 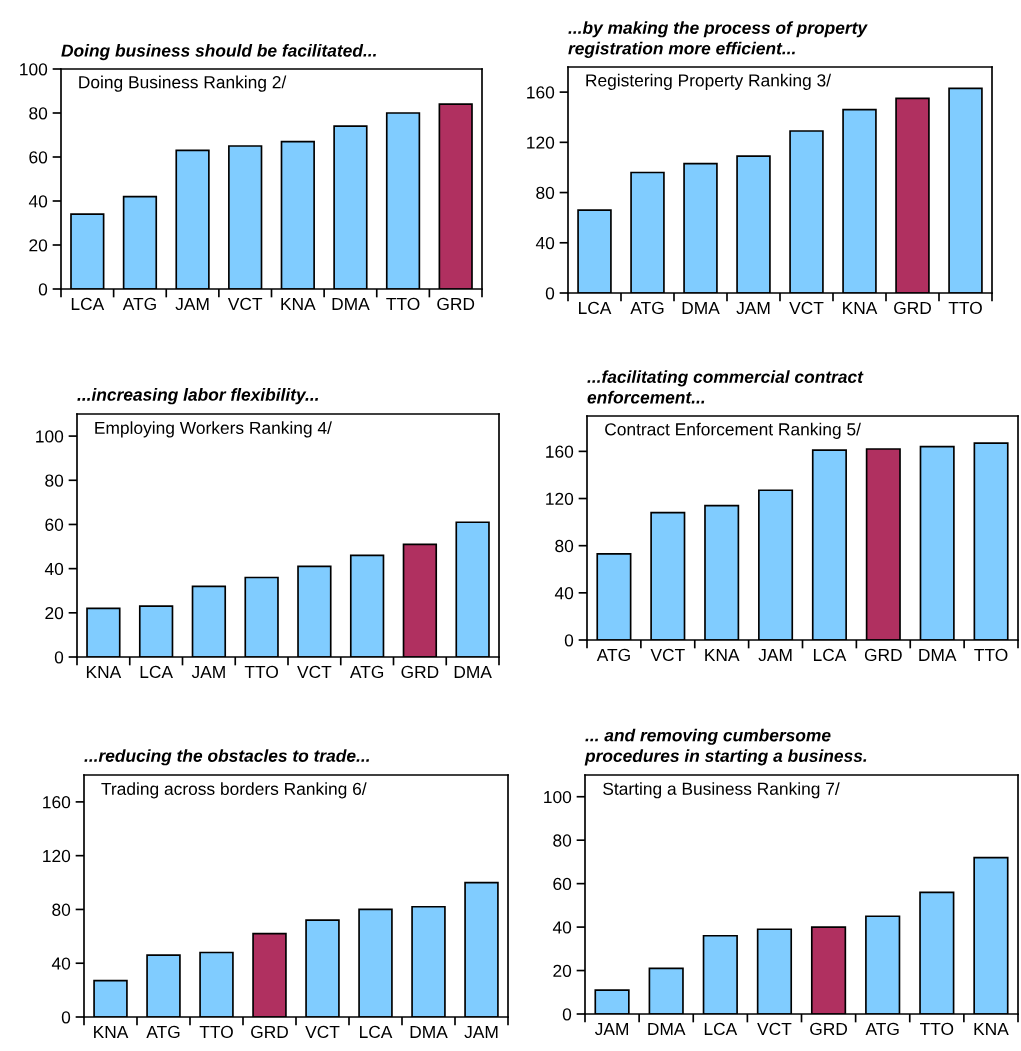 What do you see at coordinates (725, 747) in the screenshot?
I see `chart-title: ... and removing cumbersome procedures in starting a business.` at bounding box center [725, 747].